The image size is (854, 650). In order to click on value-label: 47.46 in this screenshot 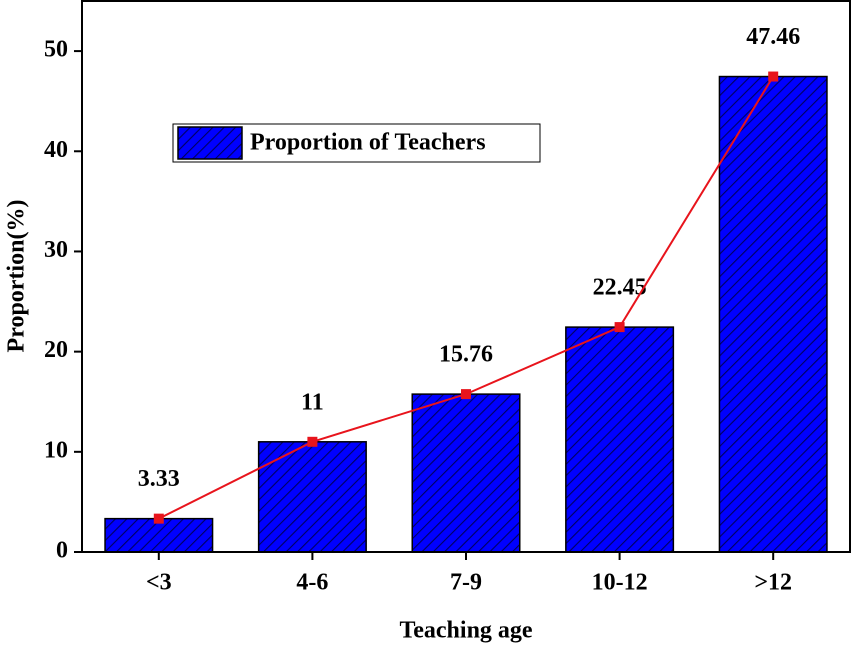, I will do `click(773, 37)`.